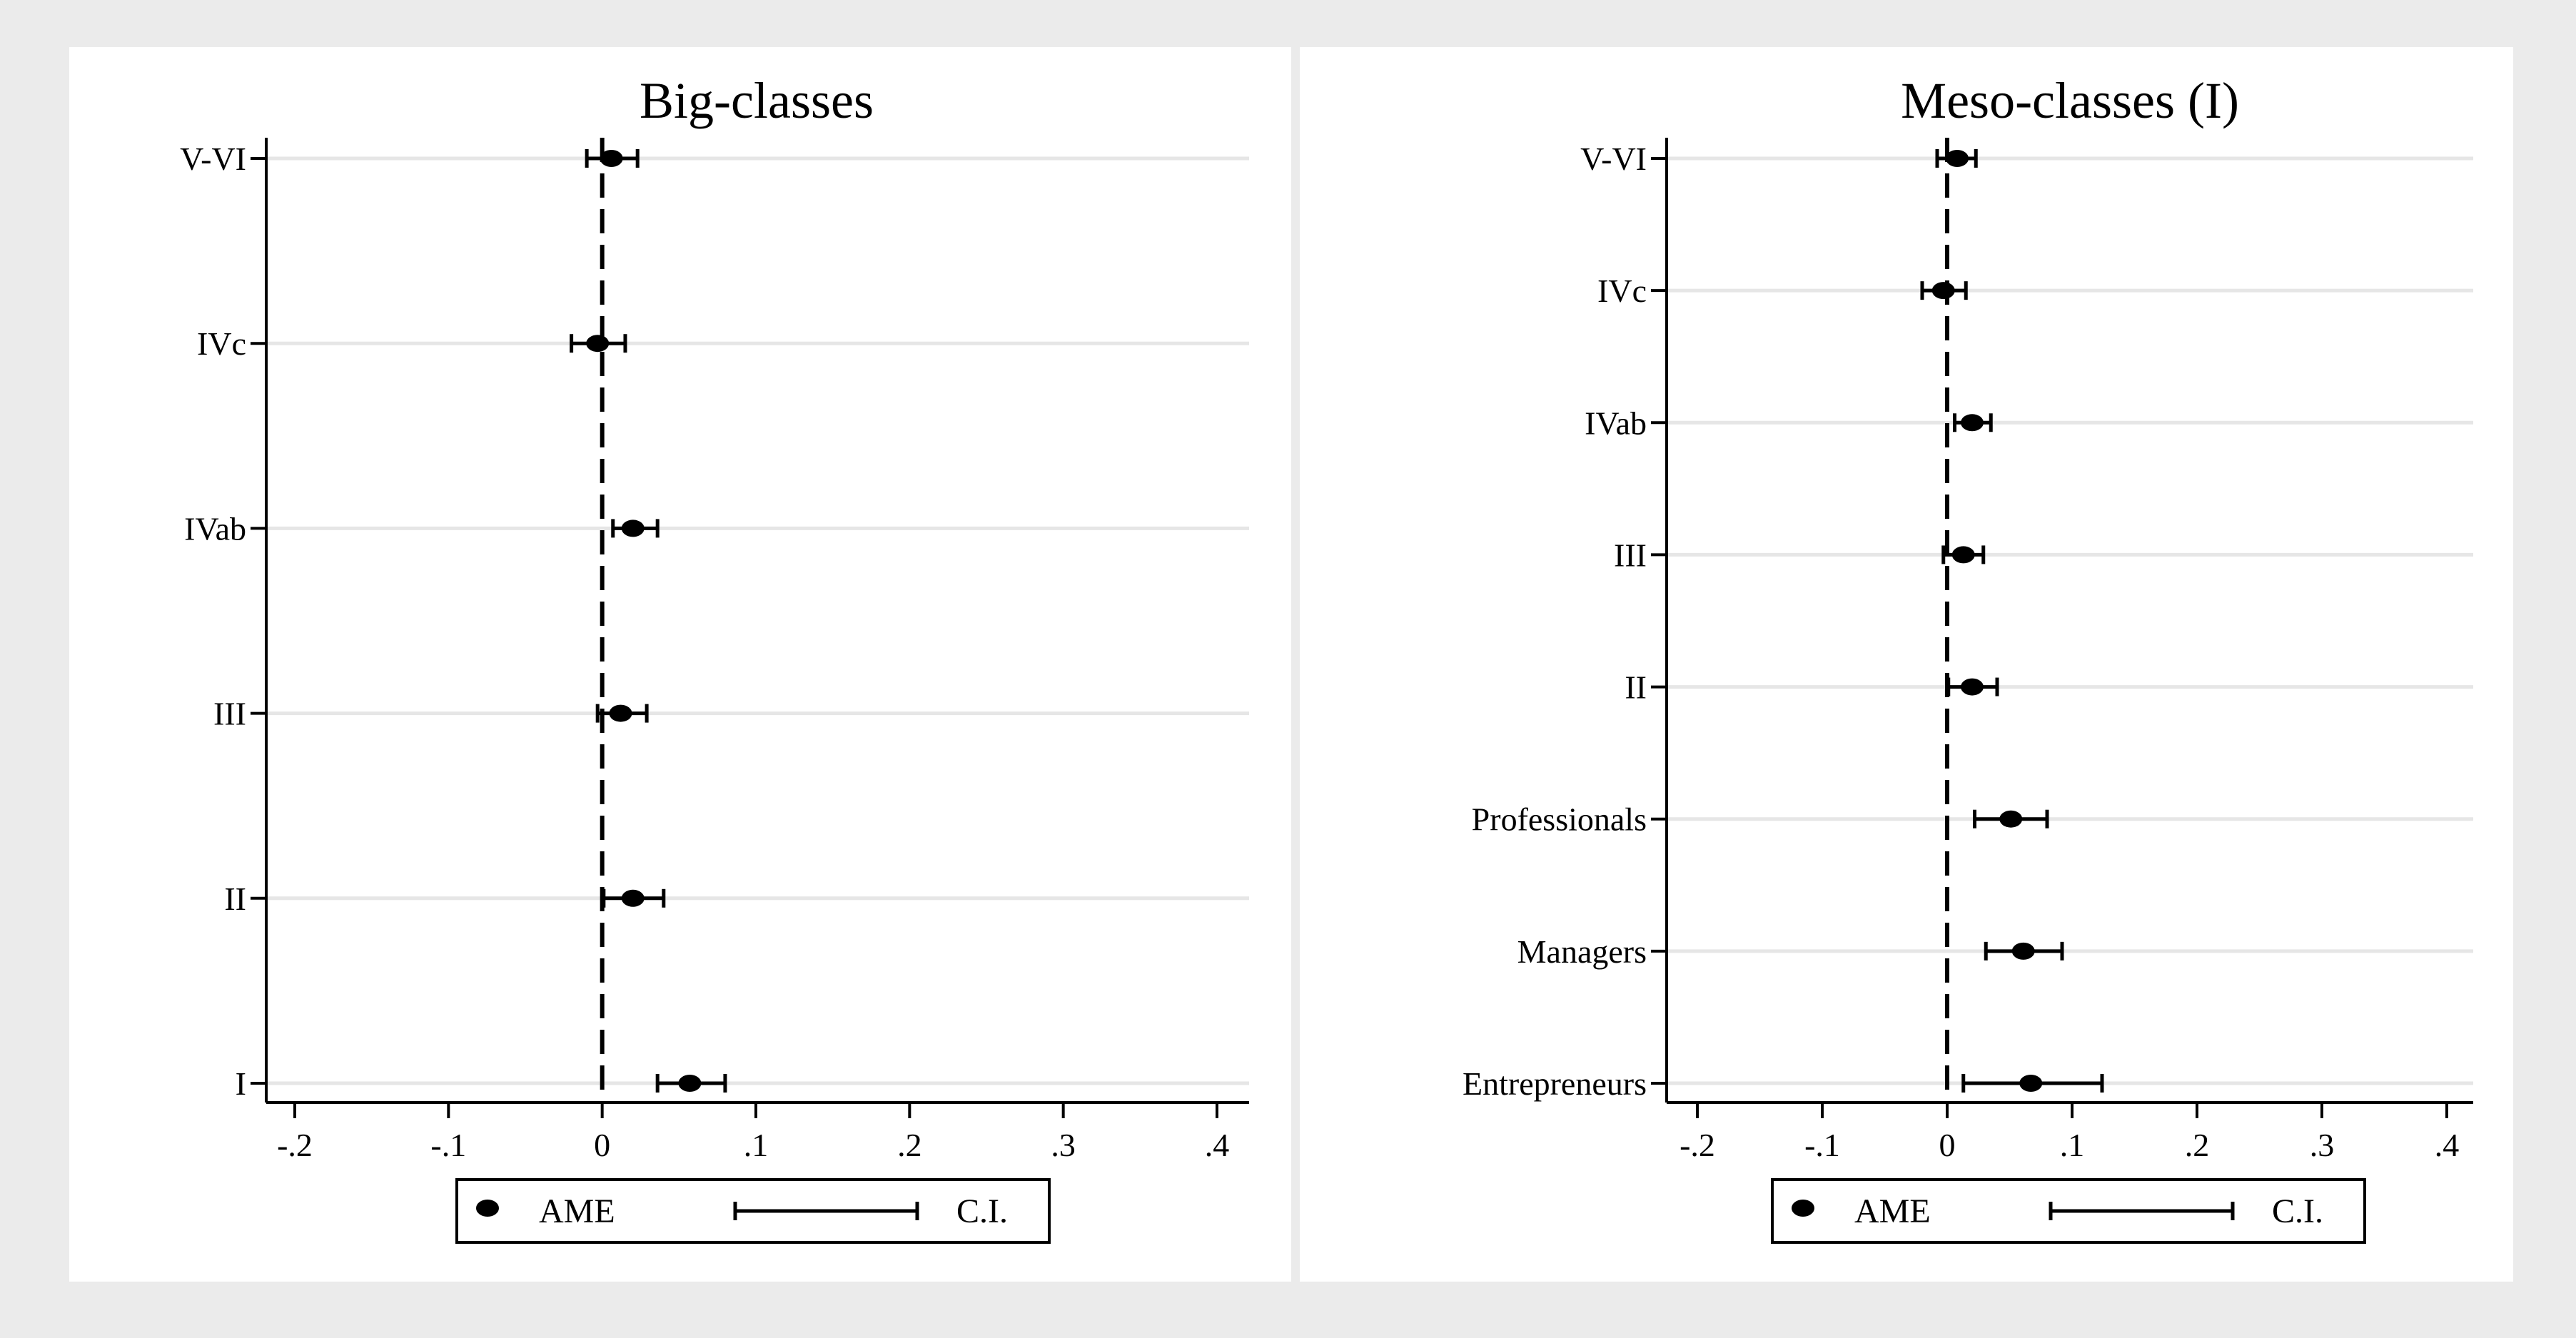 The height and width of the screenshot is (1338, 2576). What do you see at coordinates (2070, 100) in the screenshot?
I see `chart-title: Meso-classes (I)` at bounding box center [2070, 100].